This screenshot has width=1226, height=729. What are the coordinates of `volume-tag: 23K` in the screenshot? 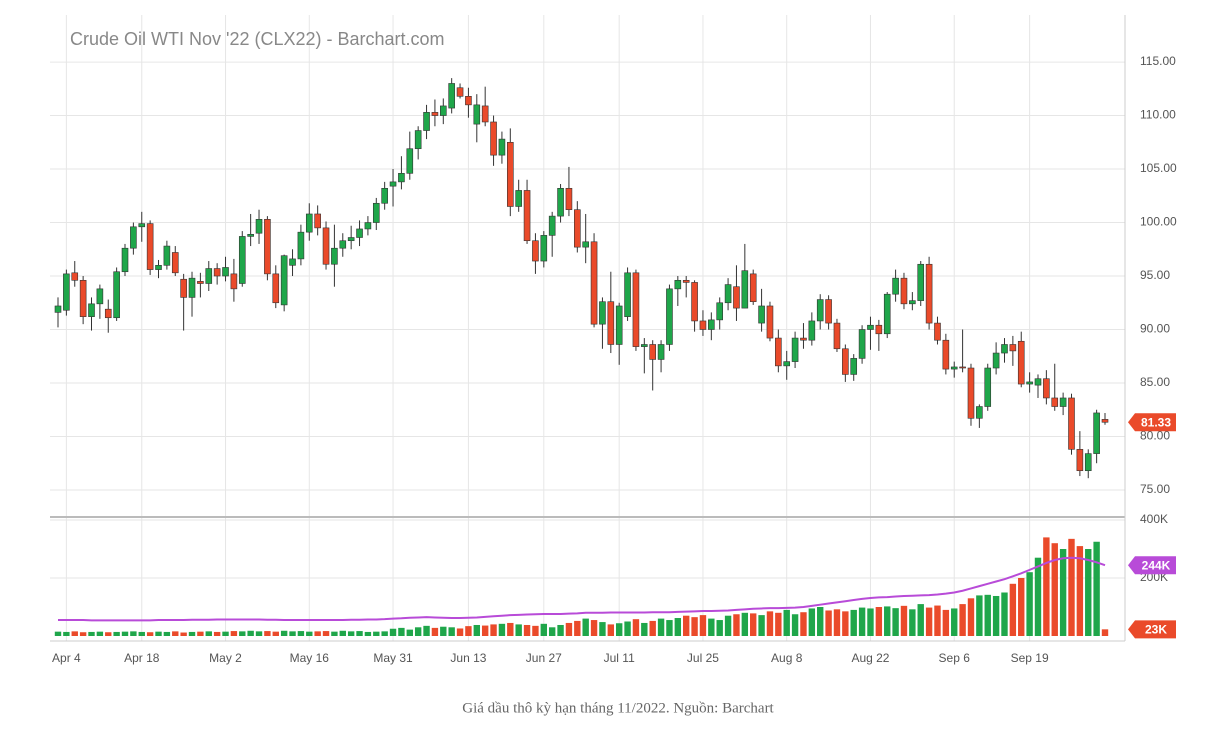 It's located at (1156, 630).